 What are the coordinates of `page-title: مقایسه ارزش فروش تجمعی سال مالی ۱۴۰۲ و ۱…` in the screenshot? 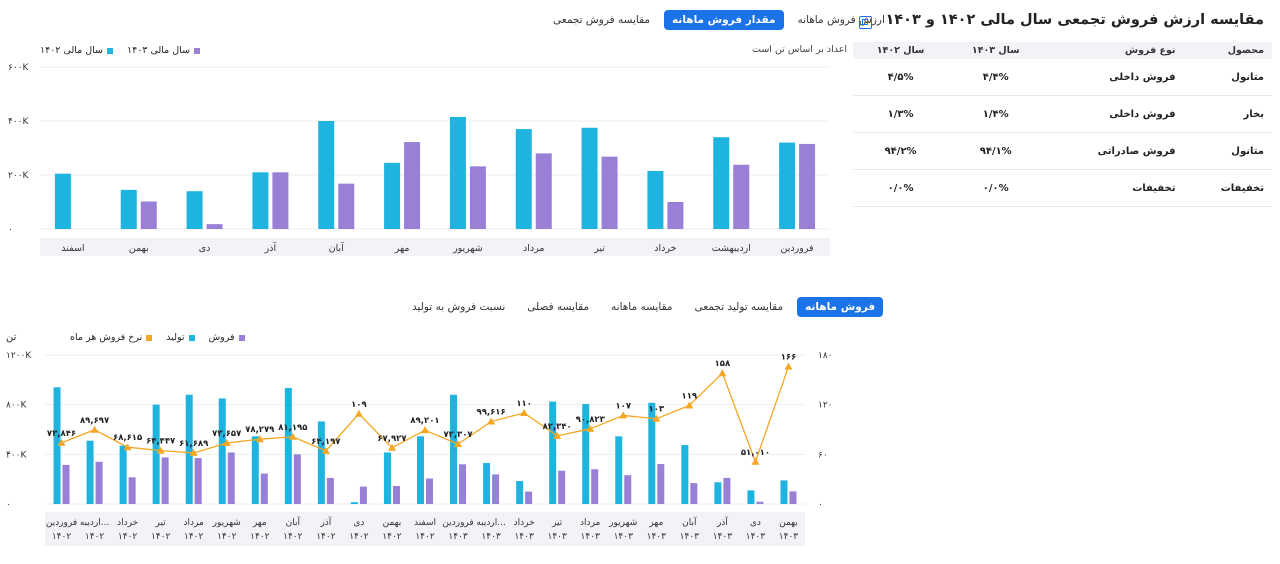 It's located at (1074, 20).